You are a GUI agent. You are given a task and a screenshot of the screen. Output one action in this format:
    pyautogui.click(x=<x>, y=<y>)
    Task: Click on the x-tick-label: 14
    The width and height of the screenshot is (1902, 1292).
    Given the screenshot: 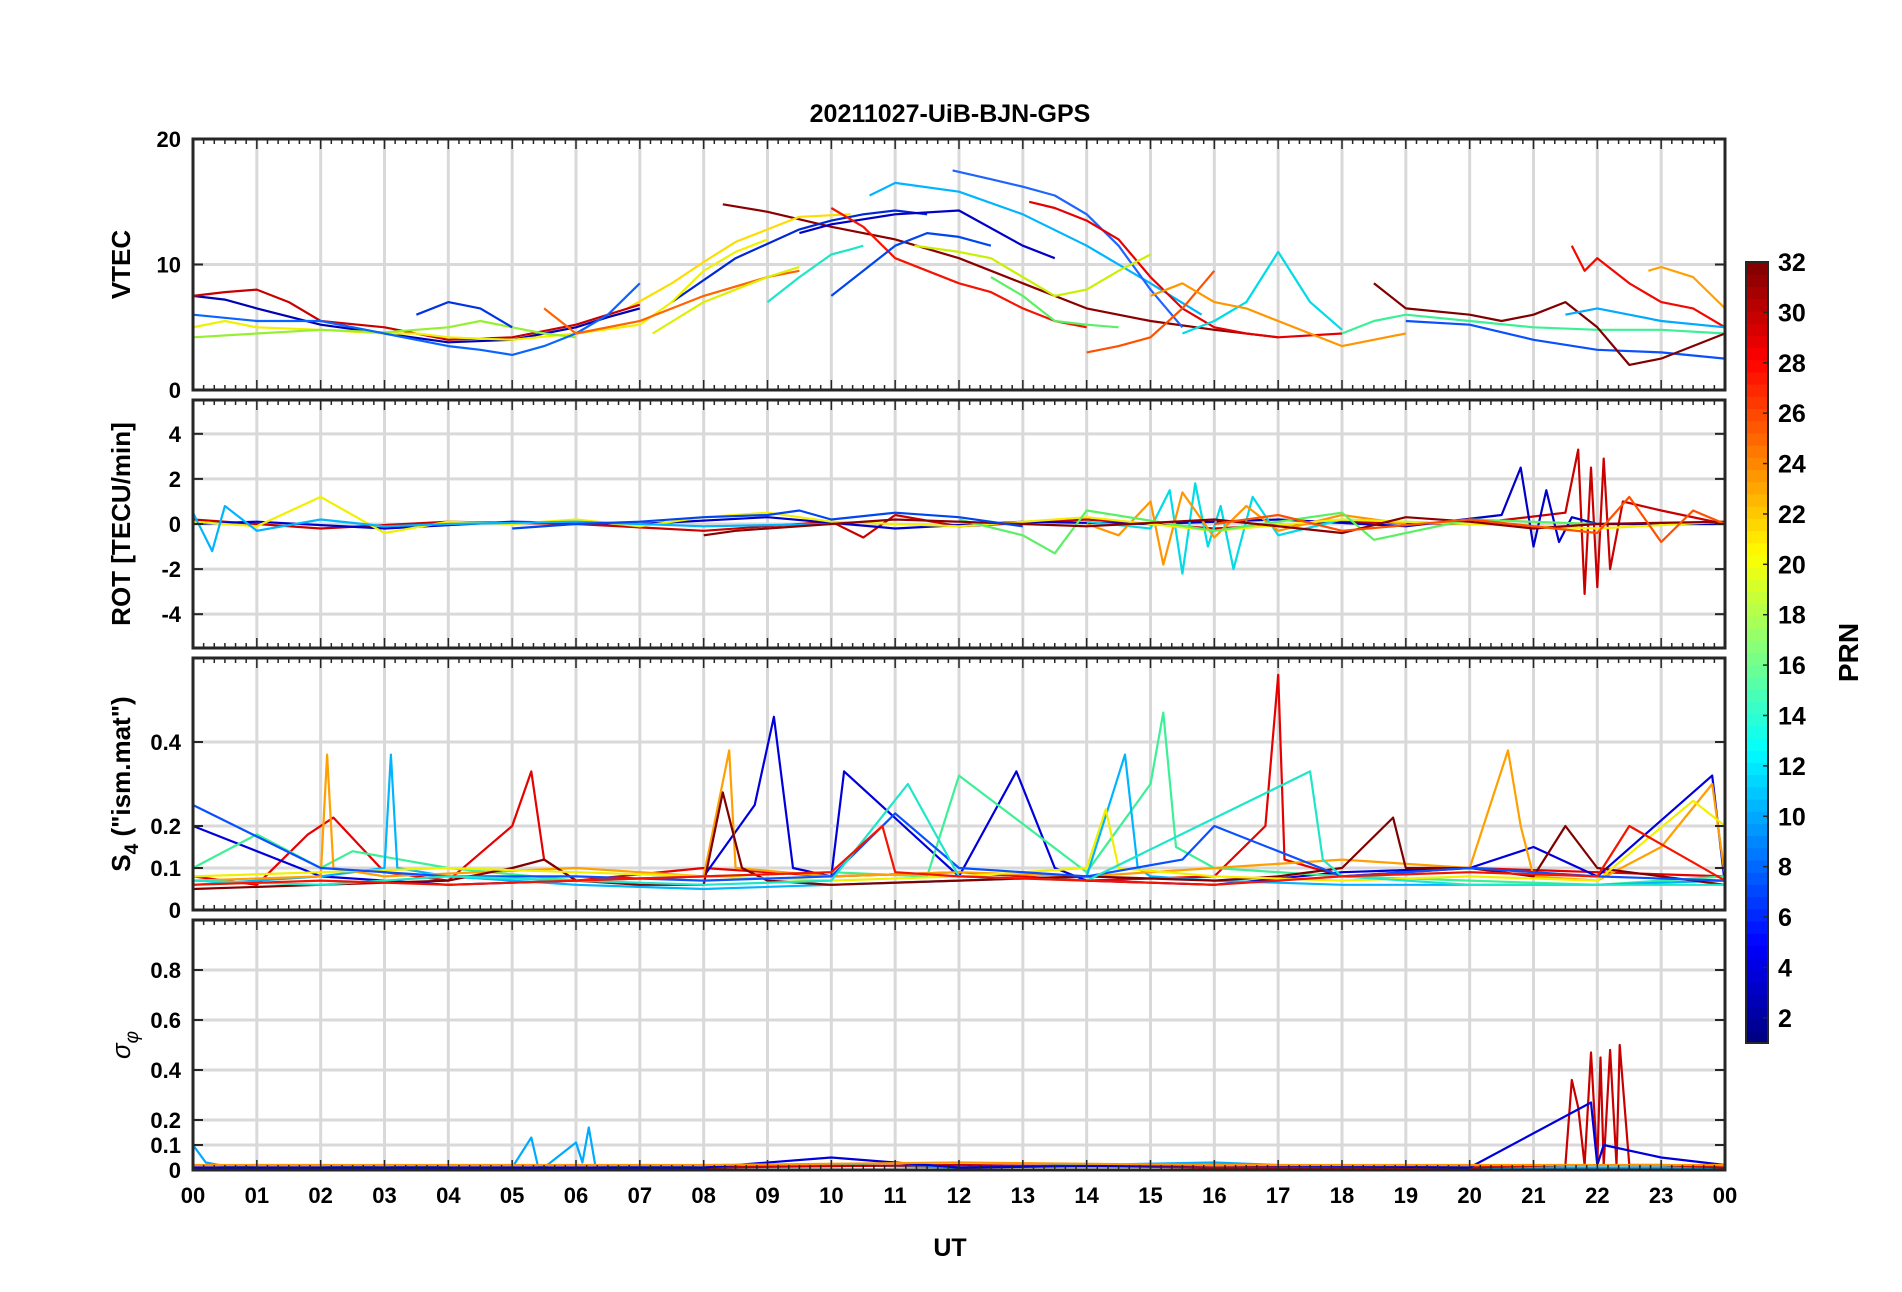 What is the action you would take?
    pyautogui.click(x=1086, y=1195)
    